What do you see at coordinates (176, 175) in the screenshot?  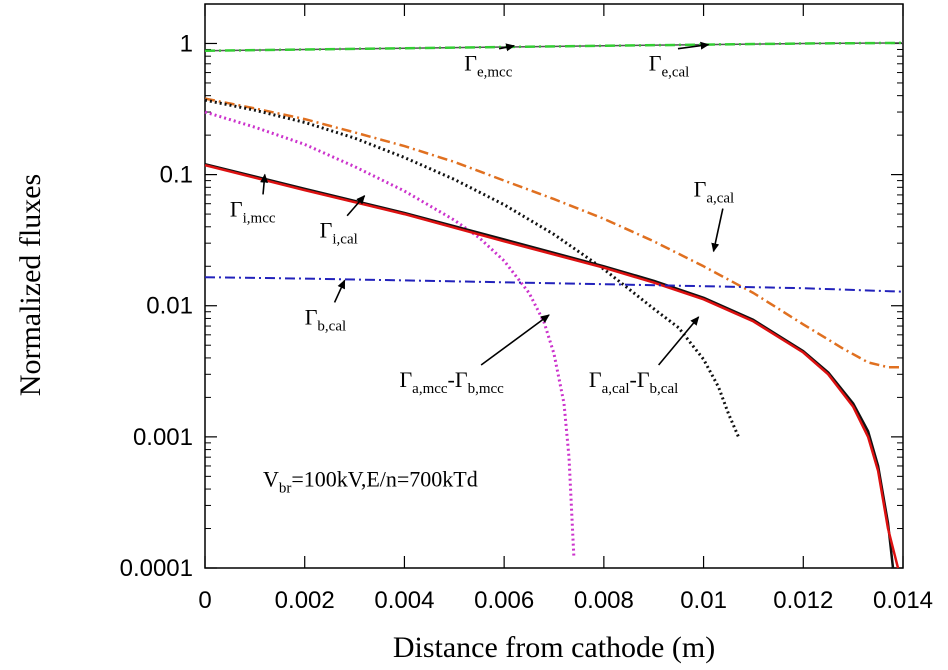 I see `y-tick-label: 0.1` at bounding box center [176, 175].